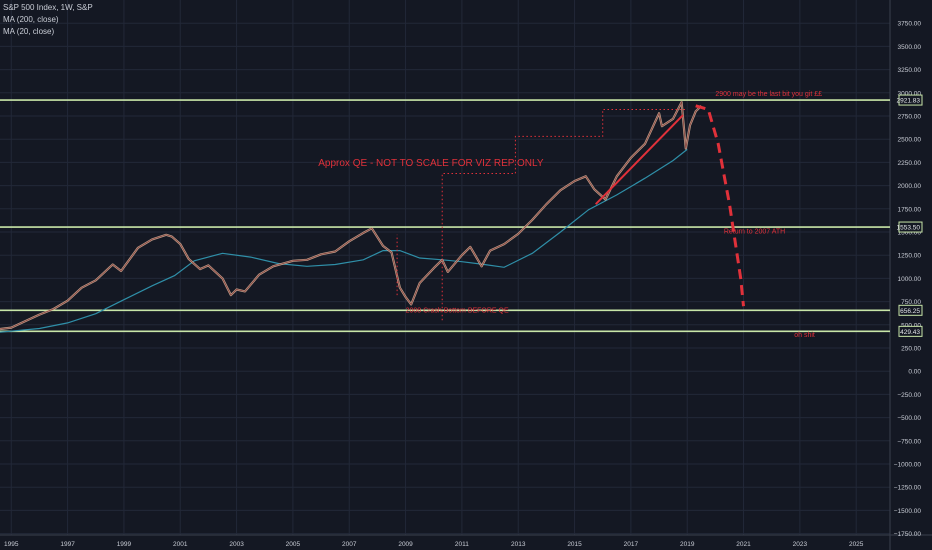  I want to click on annotation-text: oh shit, so click(804, 335).